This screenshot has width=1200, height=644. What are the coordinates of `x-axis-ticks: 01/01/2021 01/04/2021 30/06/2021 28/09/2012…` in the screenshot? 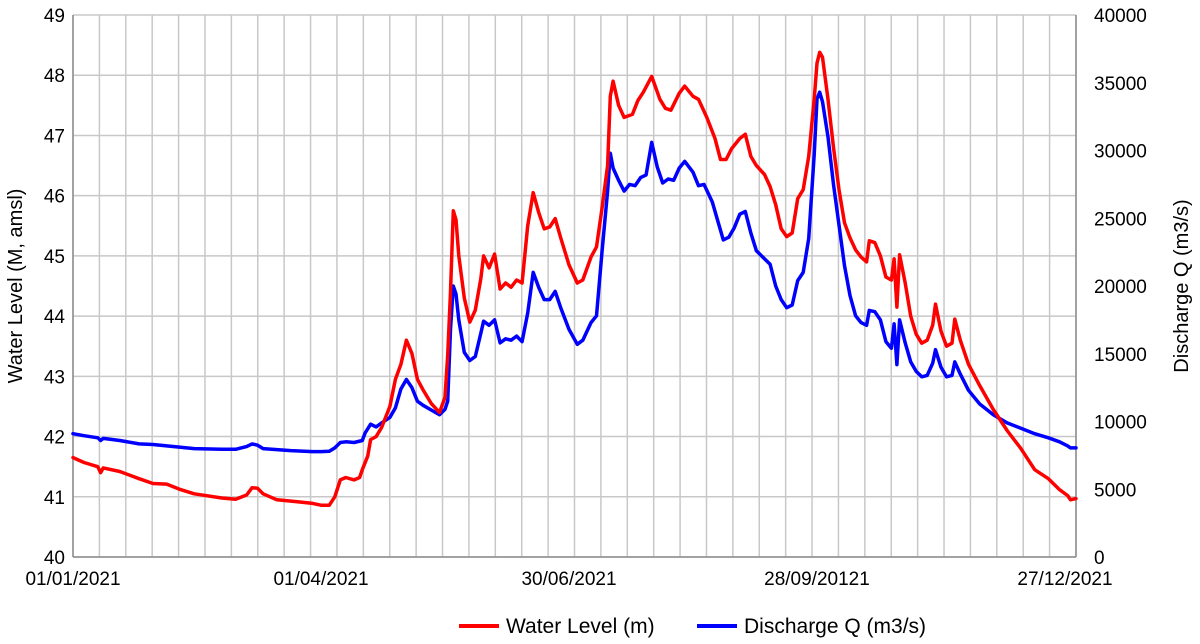 It's located at (568, 579).